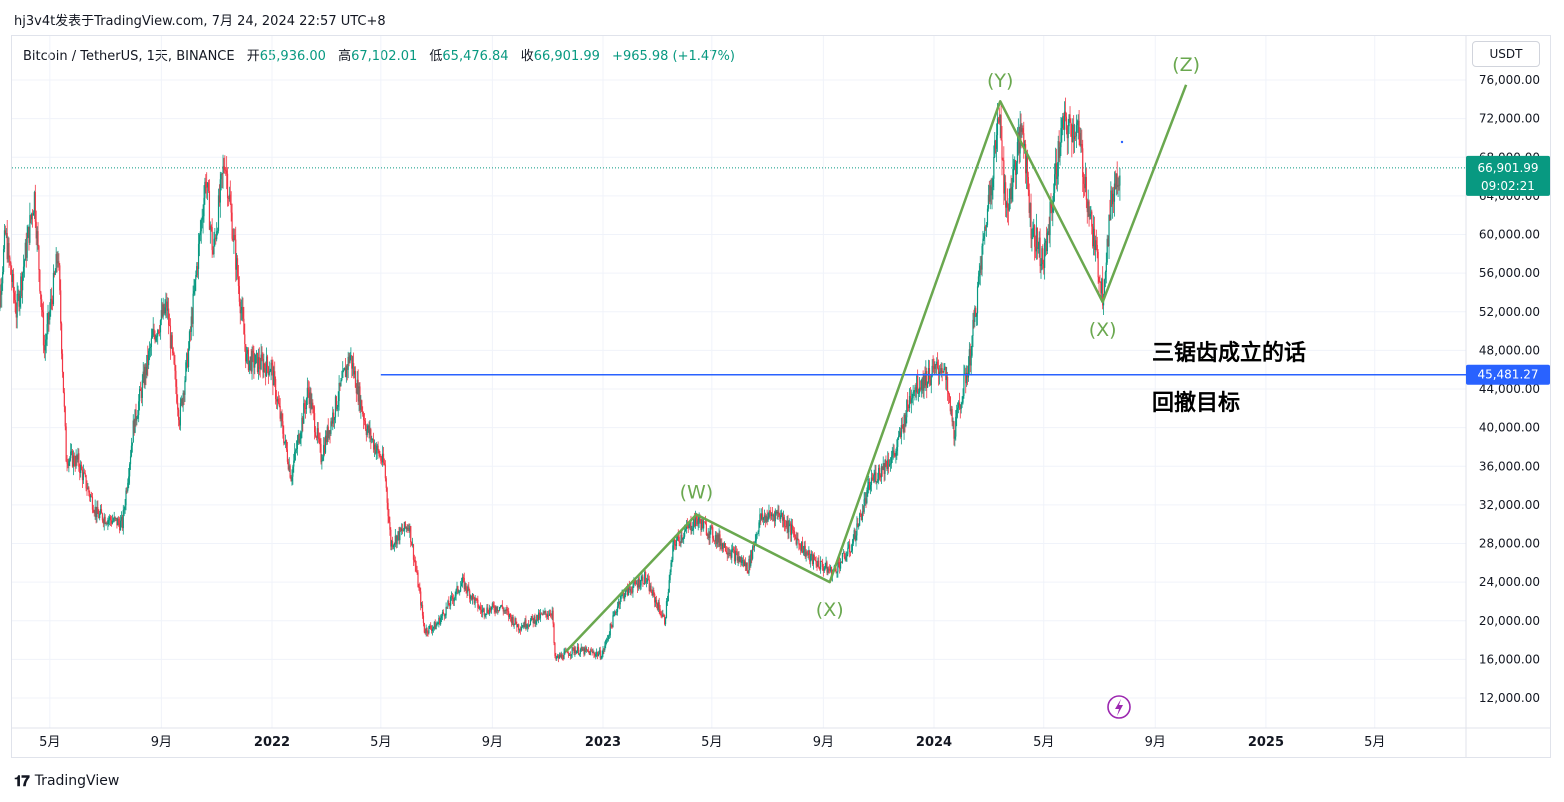  I want to click on symbol-name: Bitcoin / TetherUS, 1天, BINANCE, so click(129, 56).